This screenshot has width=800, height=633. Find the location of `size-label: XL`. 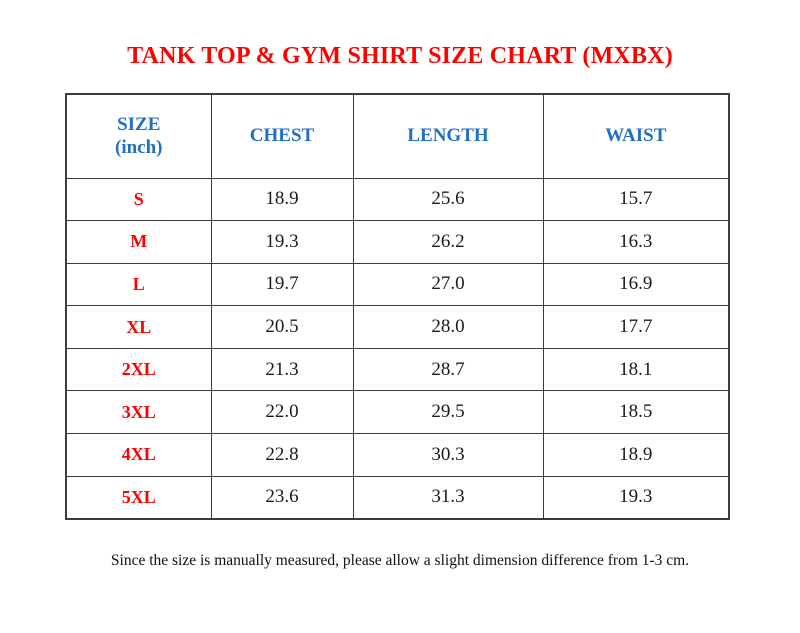

size-label: XL is located at coordinates (138, 327).